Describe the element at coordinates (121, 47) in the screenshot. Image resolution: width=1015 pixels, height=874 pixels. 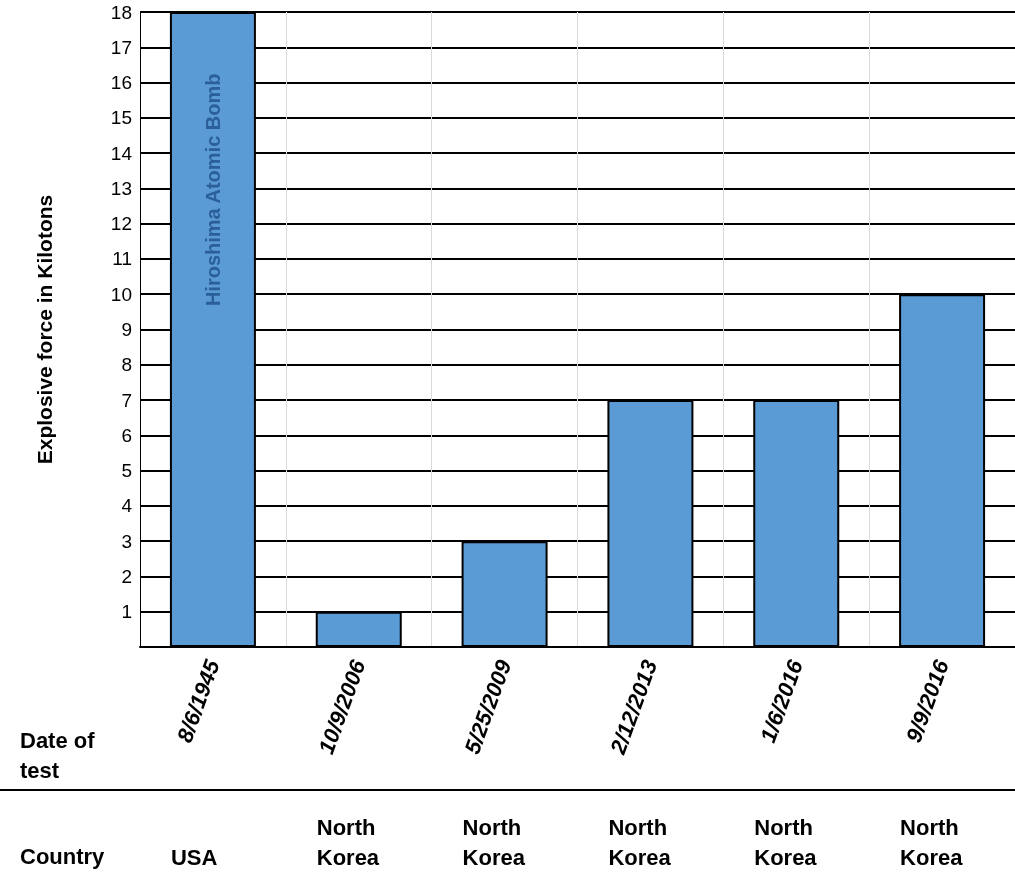
I see `y-tick-label: 17` at that location.